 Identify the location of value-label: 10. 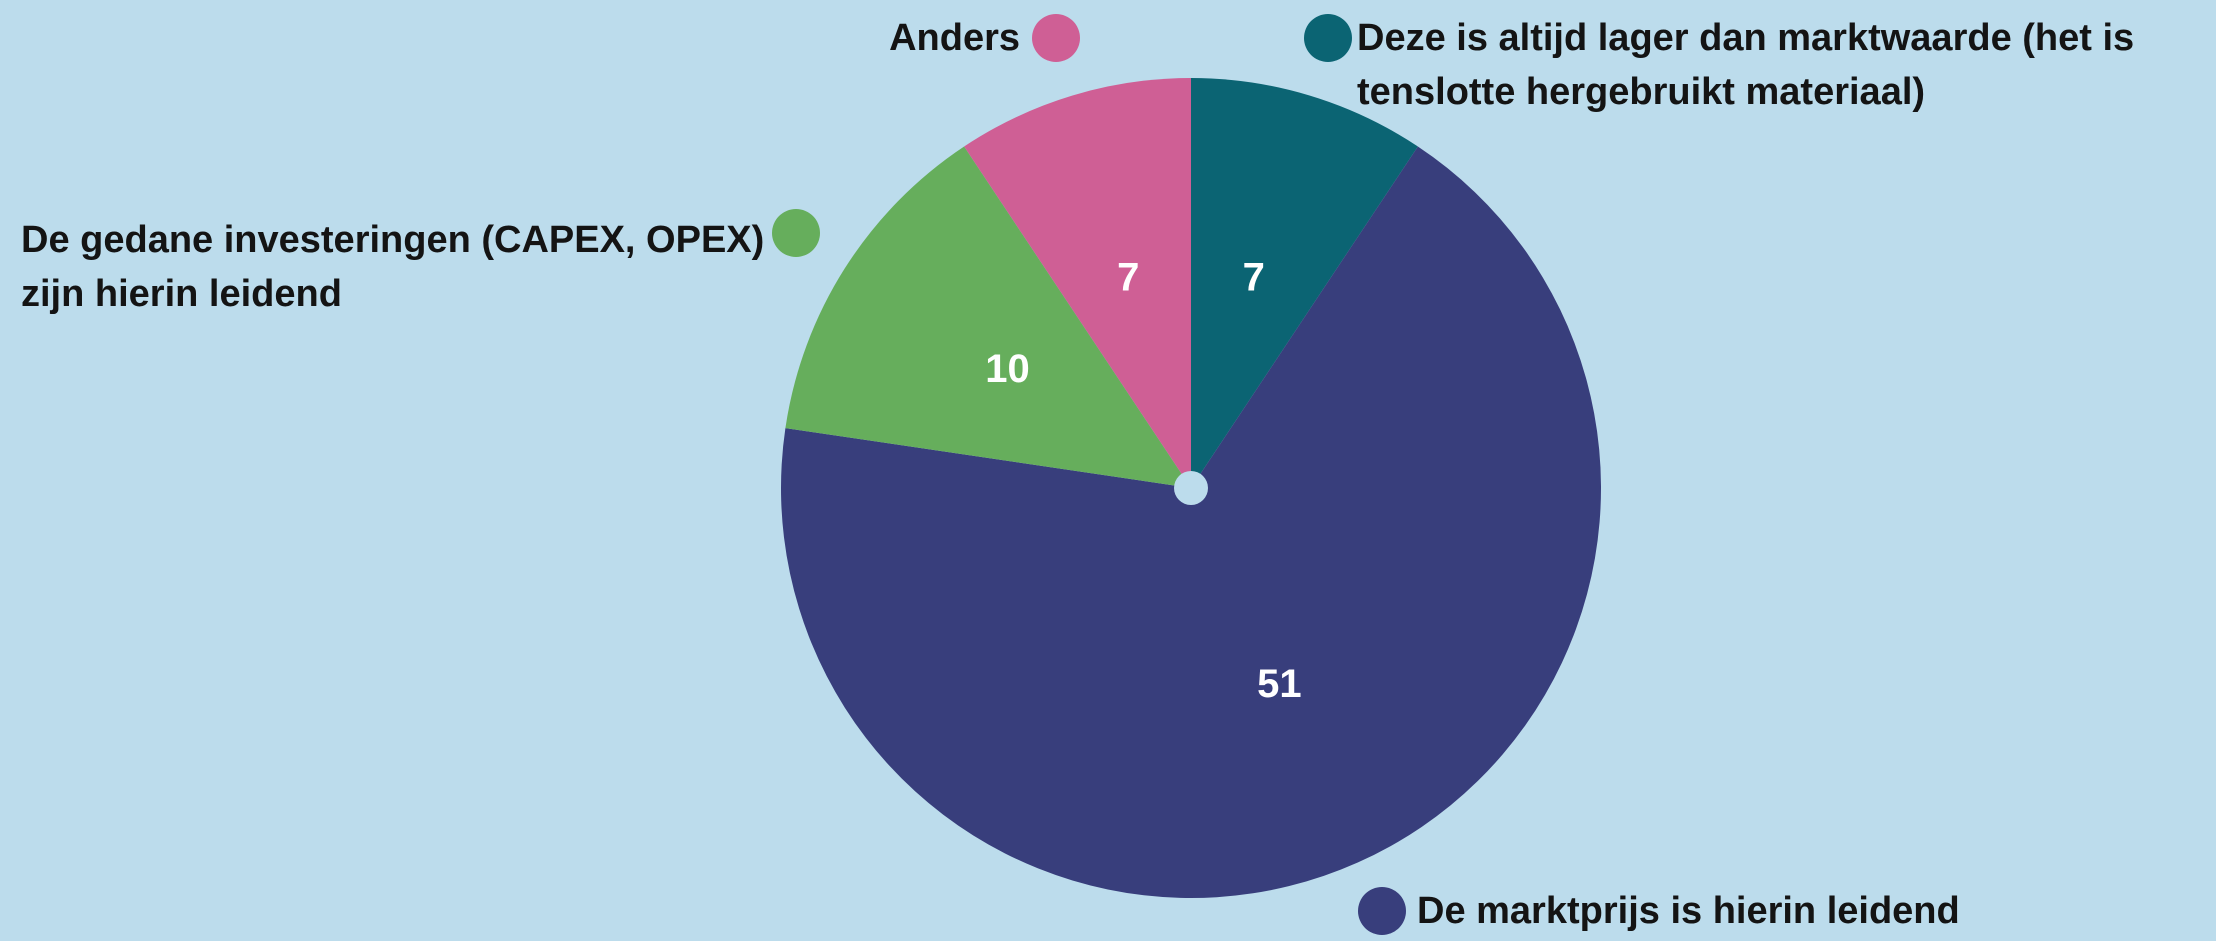
(1007, 369).